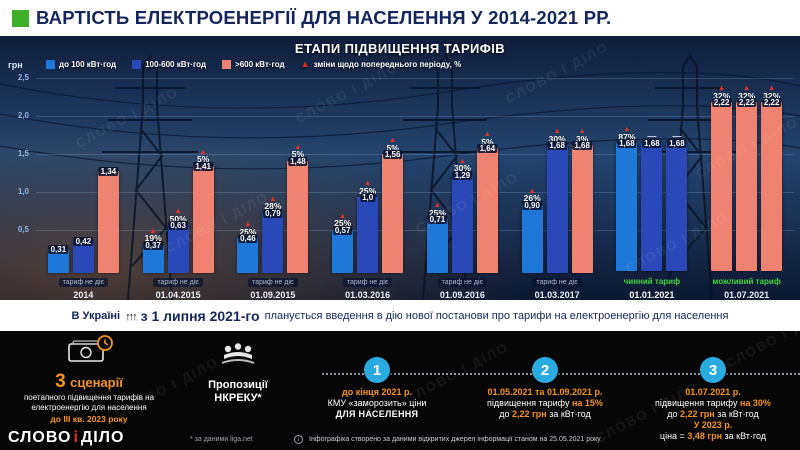 Image resolution: width=800 pixels, height=450 pixels. What do you see at coordinates (272, 178) in the screenshot?
I see `bar-cluster: ▲ 25% 0,46 ▲ 28% 0,79 ▲ 5% 1,48` at bounding box center [272, 178].